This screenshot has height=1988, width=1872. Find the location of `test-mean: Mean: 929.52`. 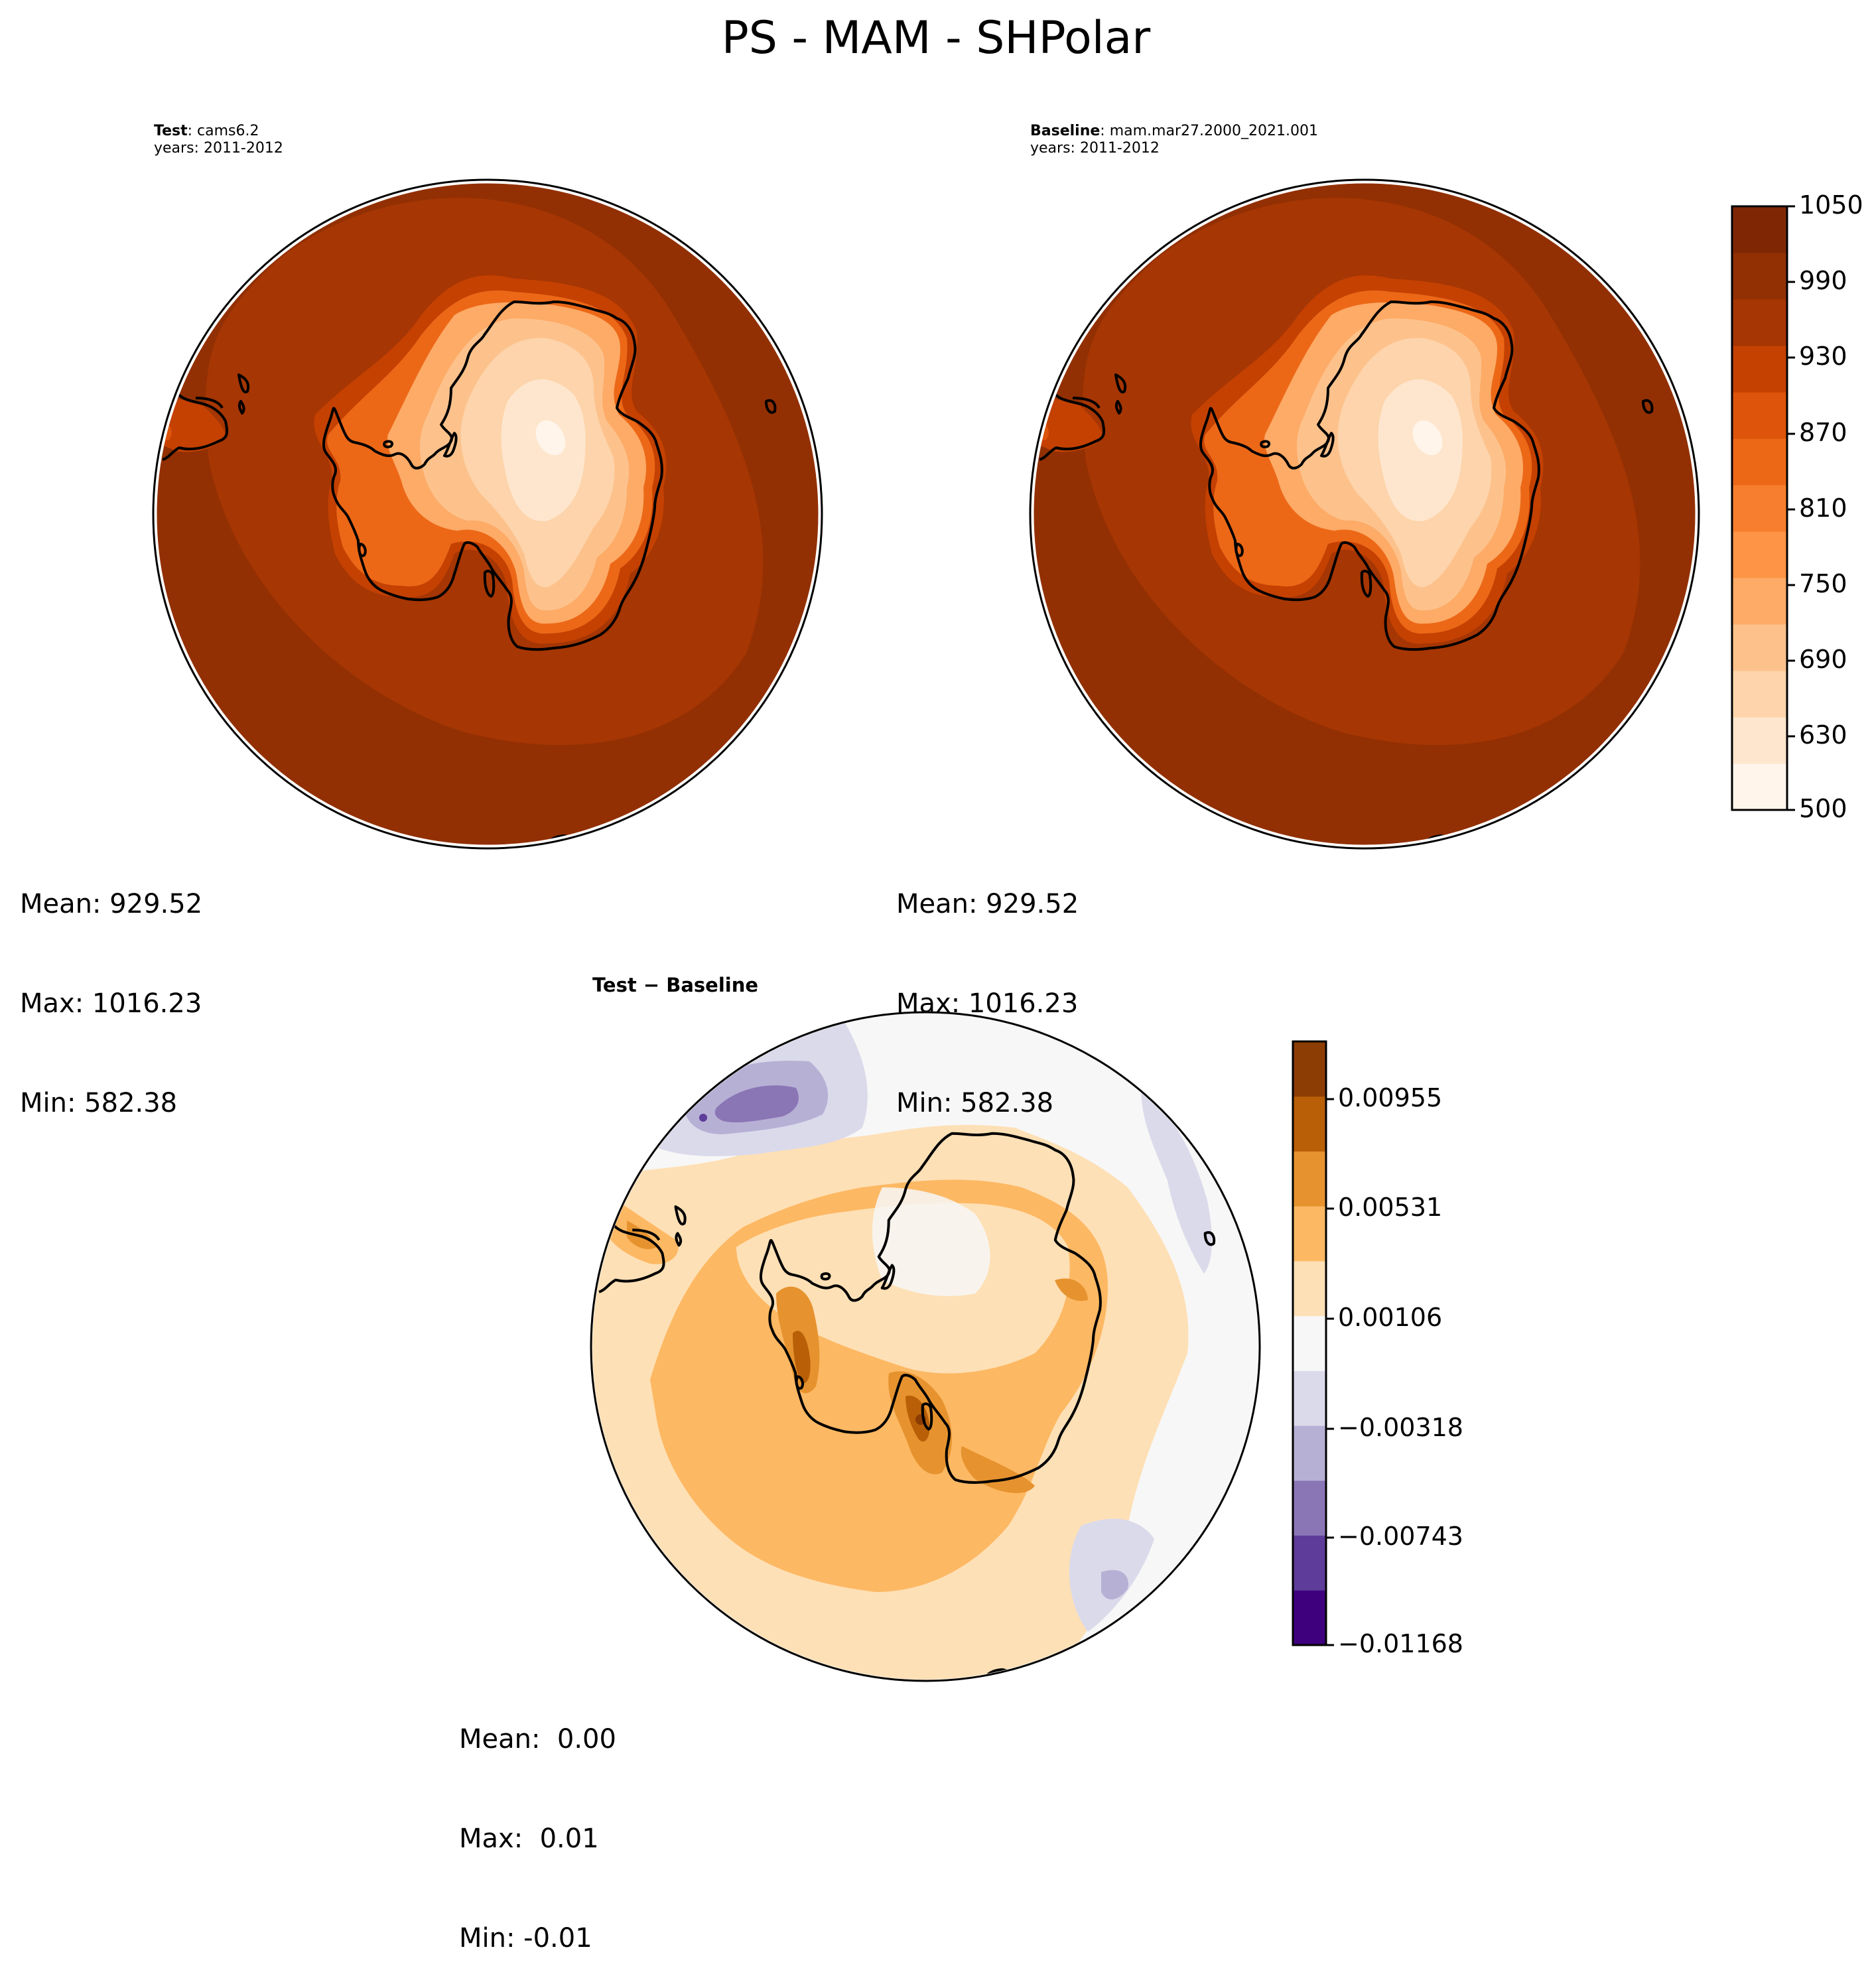

test-mean: Mean: 929.52 is located at coordinates (111, 904).